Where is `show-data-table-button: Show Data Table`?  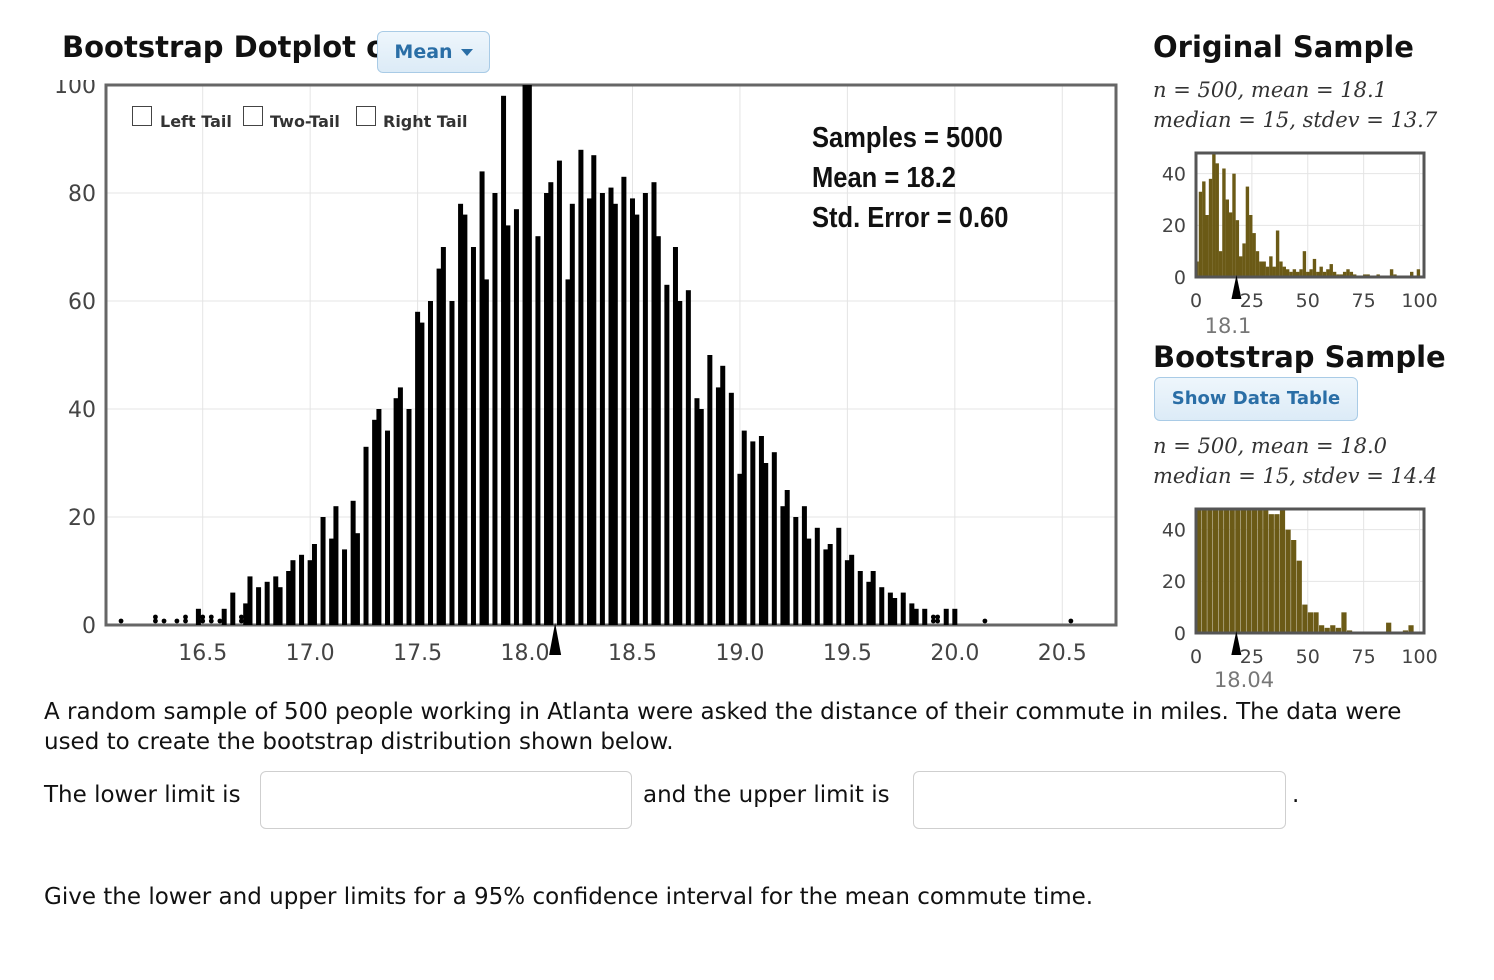 show-data-table-button: Show Data Table is located at coordinates (1256, 399).